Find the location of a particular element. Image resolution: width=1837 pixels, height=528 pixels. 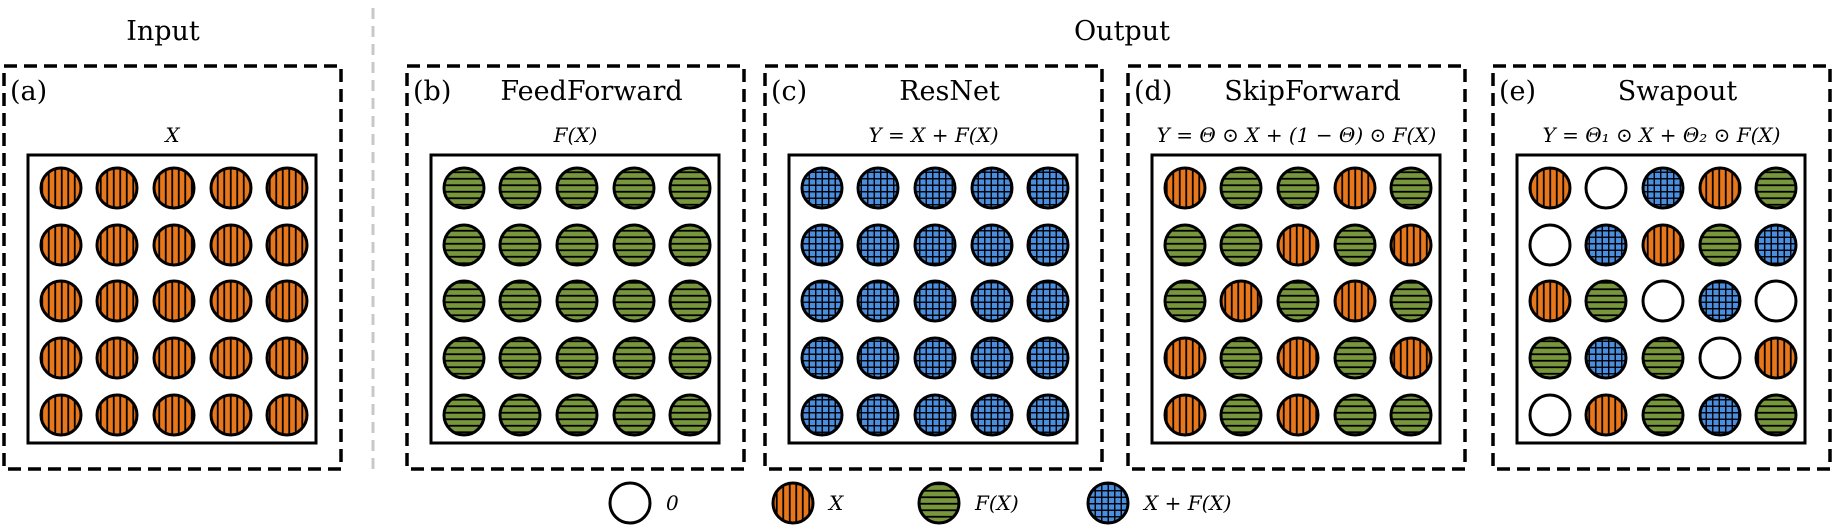

panel-title: ResNet is located at coordinates (949, 91).